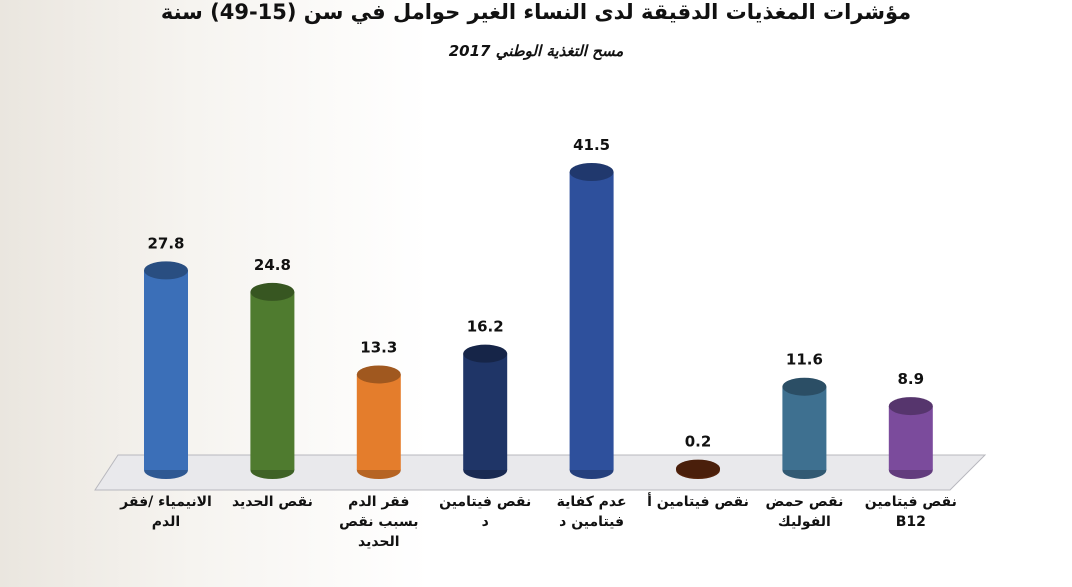 This screenshot has height=587, width=1072. I want to click on x-tick-label: فقر الدم بسبب نقص الحديد, so click(379, 522).